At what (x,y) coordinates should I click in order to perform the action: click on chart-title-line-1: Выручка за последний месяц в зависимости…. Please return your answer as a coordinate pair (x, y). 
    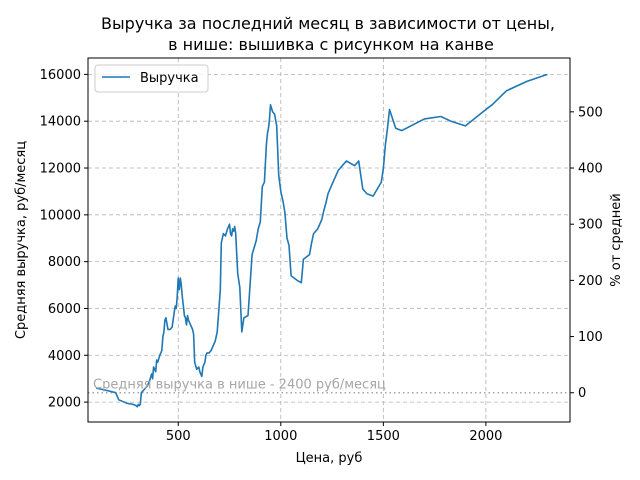
    Looking at the image, I should click on (328, 23).